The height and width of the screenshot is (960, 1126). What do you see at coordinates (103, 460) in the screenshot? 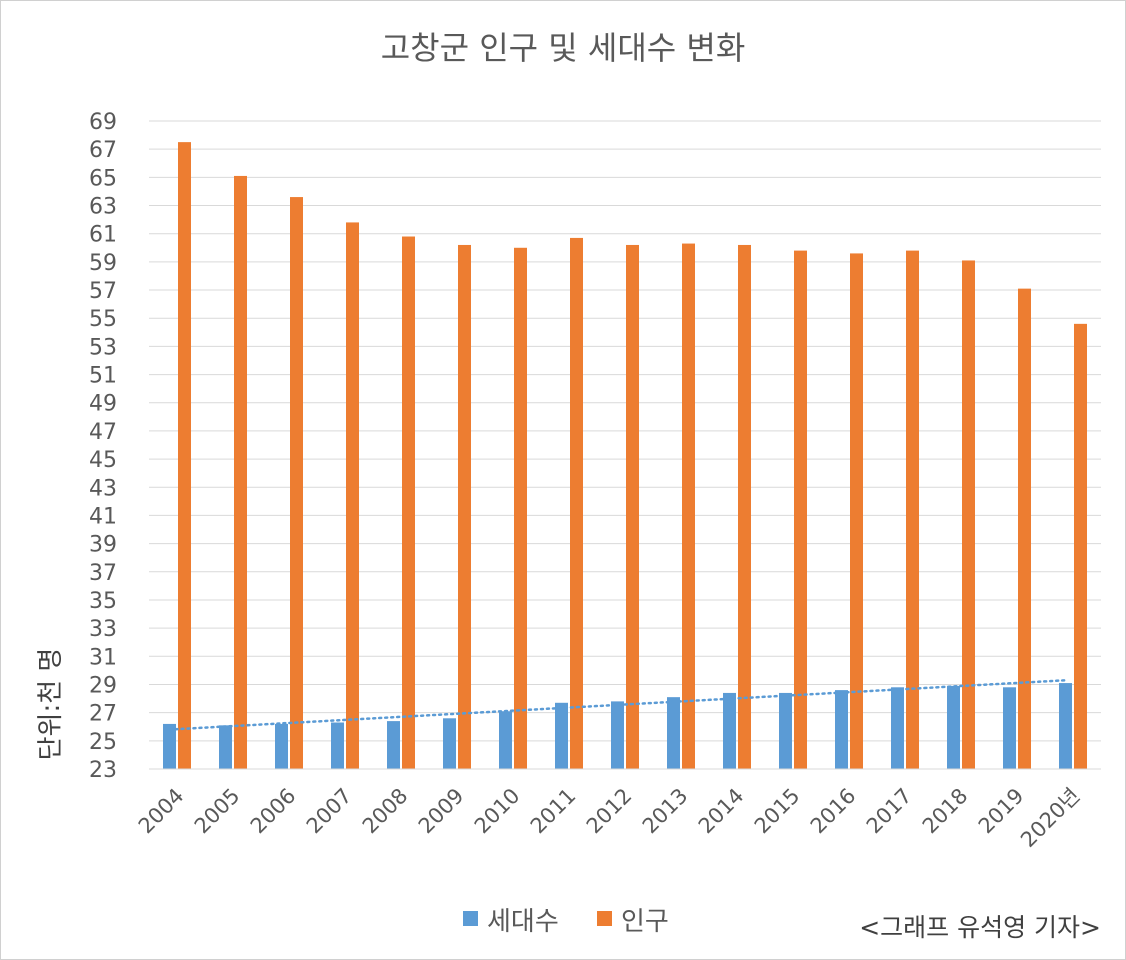
I see `y-tick-label: 45` at bounding box center [103, 460].